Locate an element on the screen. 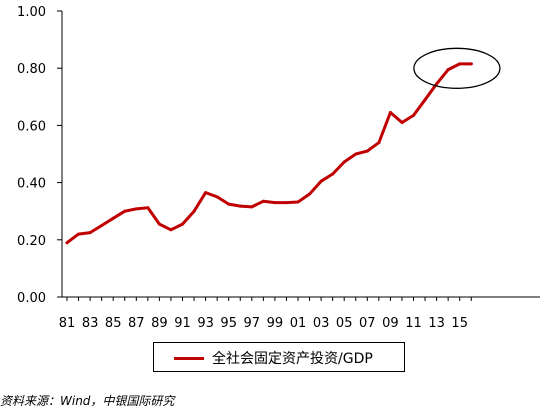  x-tick-label: 97 is located at coordinates (252, 323).